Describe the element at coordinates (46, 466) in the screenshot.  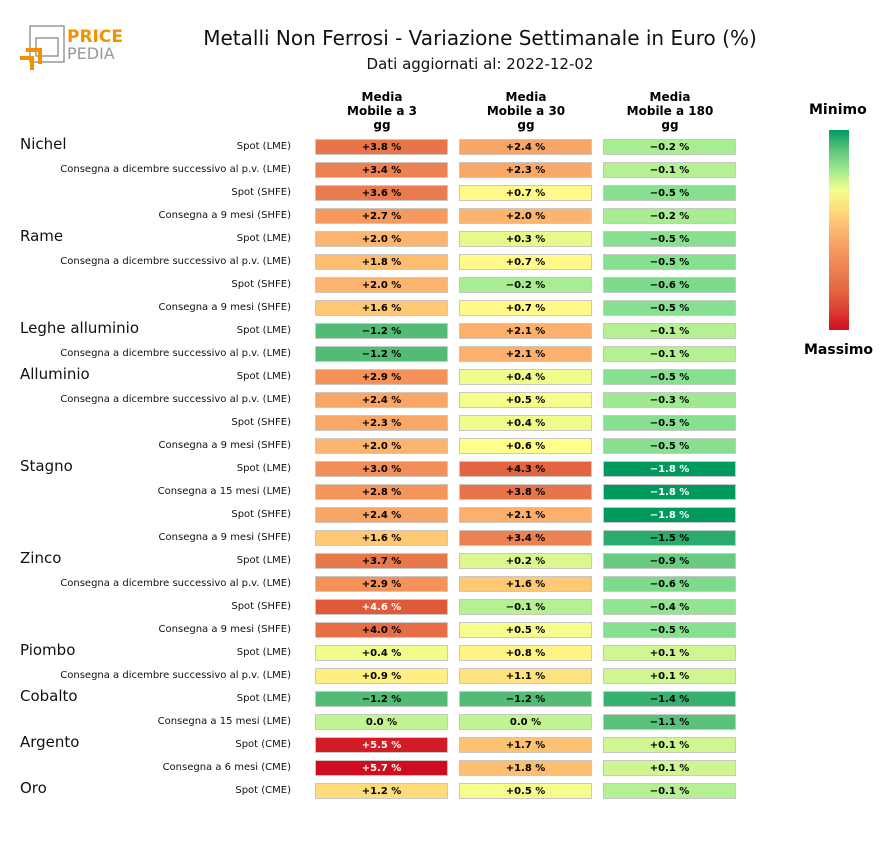
I see `group-label: Stagno` at that location.